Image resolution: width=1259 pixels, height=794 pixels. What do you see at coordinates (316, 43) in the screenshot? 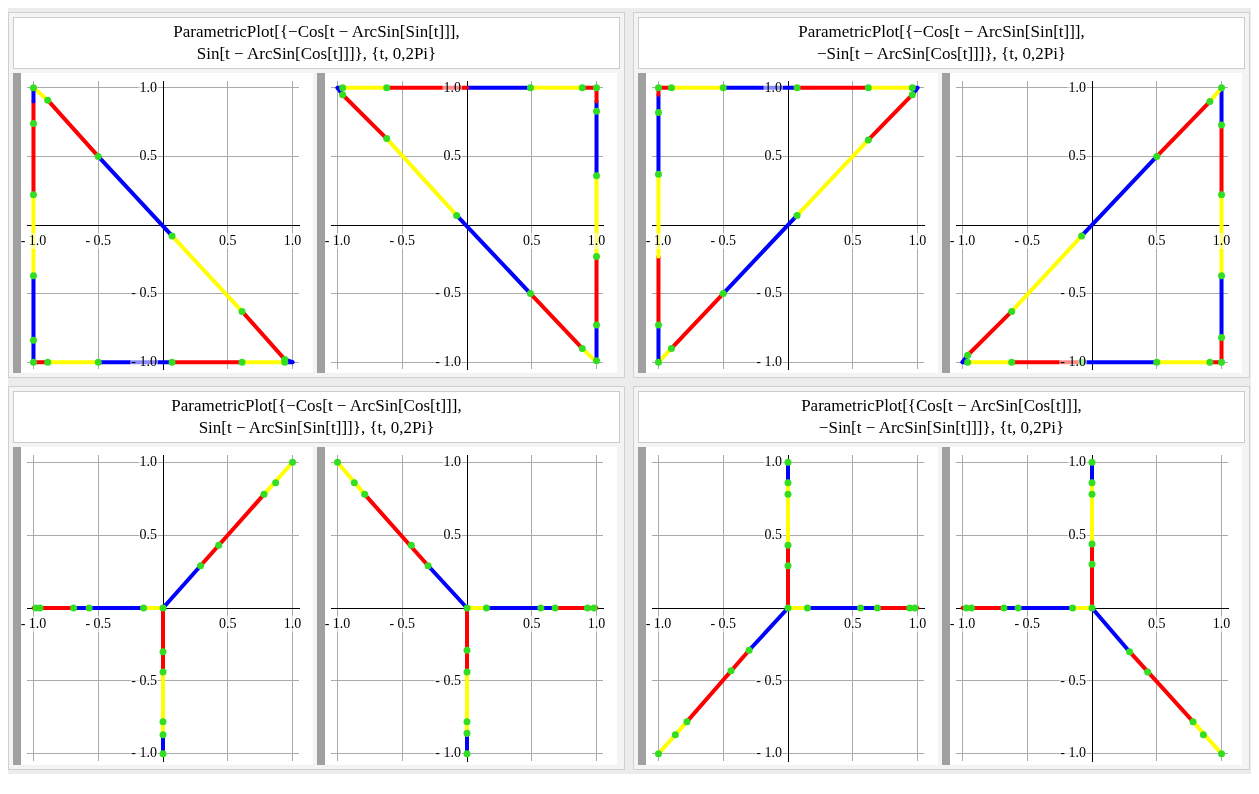
I see `chart-title: ParametricPlot[{−Cos[t − ArcSin[Sin[t]]], Sin[t − ArcSin[Cos[t]]]}, {t, 0,2Pi}` at bounding box center [316, 43].